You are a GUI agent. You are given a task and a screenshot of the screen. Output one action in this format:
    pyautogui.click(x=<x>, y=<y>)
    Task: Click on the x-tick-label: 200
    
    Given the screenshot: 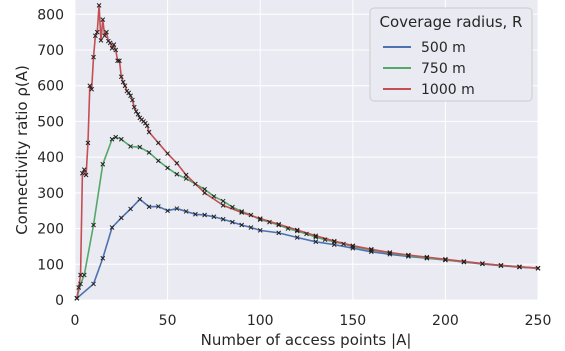 What is the action you would take?
    pyautogui.click(x=445, y=321)
    